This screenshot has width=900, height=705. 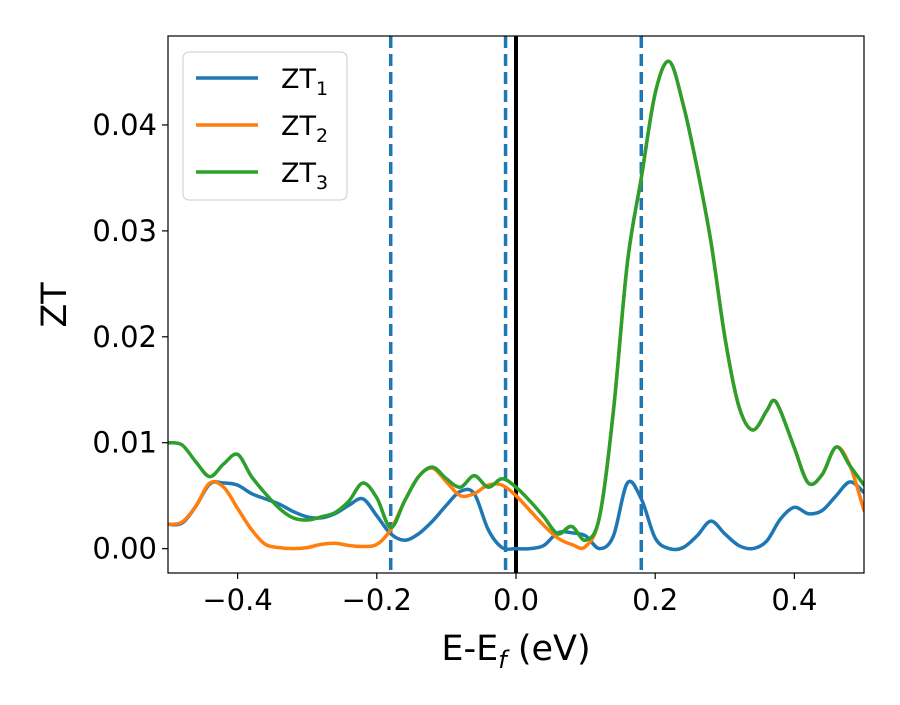 What do you see at coordinates (304, 176) in the screenshot?
I see `legend-label-zt3: ZT3` at bounding box center [304, 176].